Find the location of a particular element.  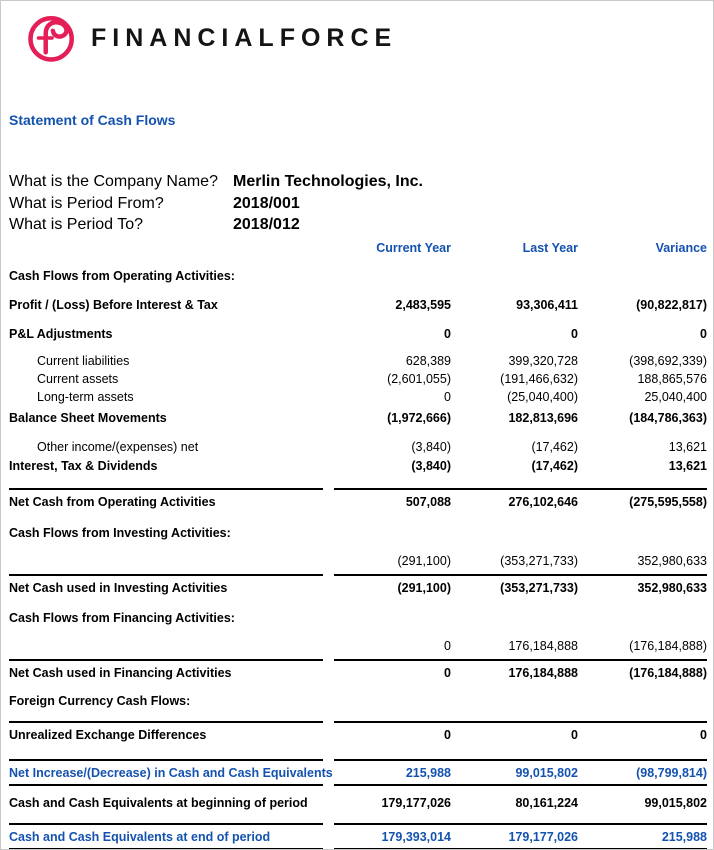

value-variance: 188,865,576 is located at coordinates (672, 378).